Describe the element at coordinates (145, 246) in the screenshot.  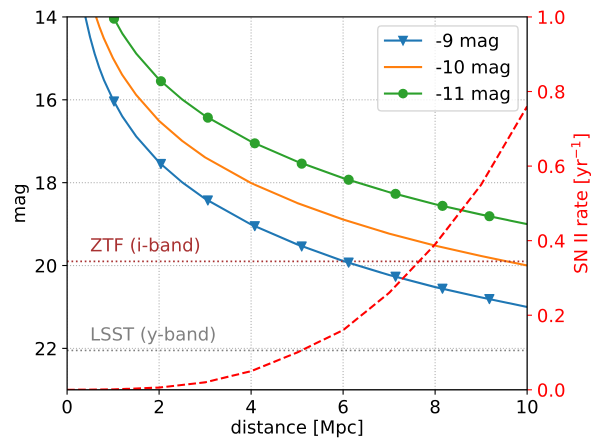
I see `ref-line-label: ZTF (i-band)` at that location.